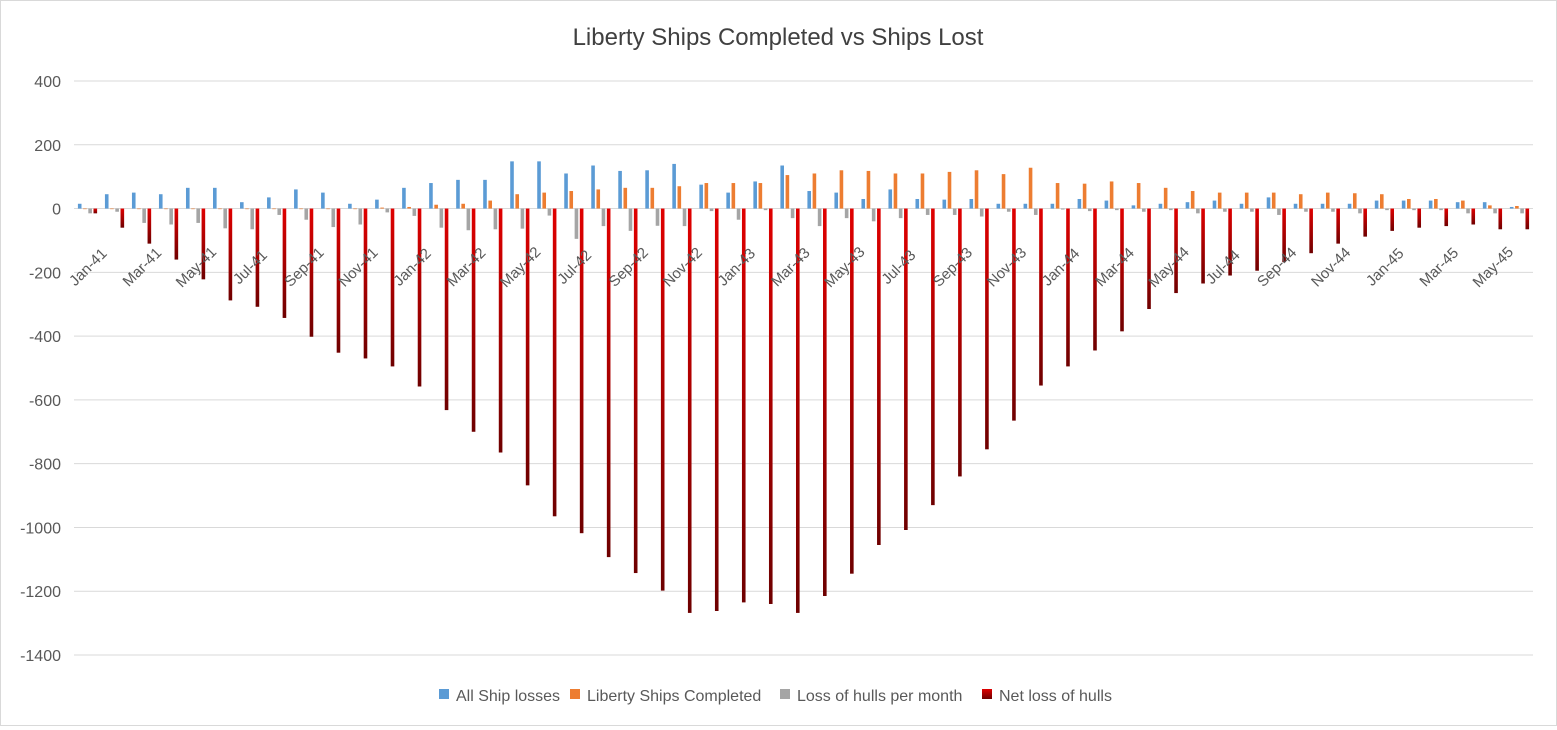 This screenshot has height=730, width=1557. I want to click on x-tick-label: Sep-41, so click(304, 267).